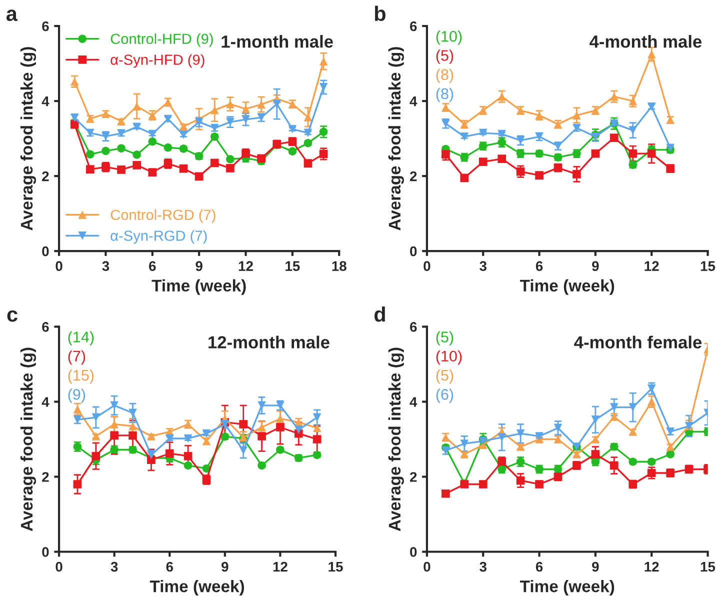 This screenshot has height=605, width=720. What do you see at coordinates (77, 395) in the screenshot?
I see `annotation: (9)` at bounding box center [77, 395].